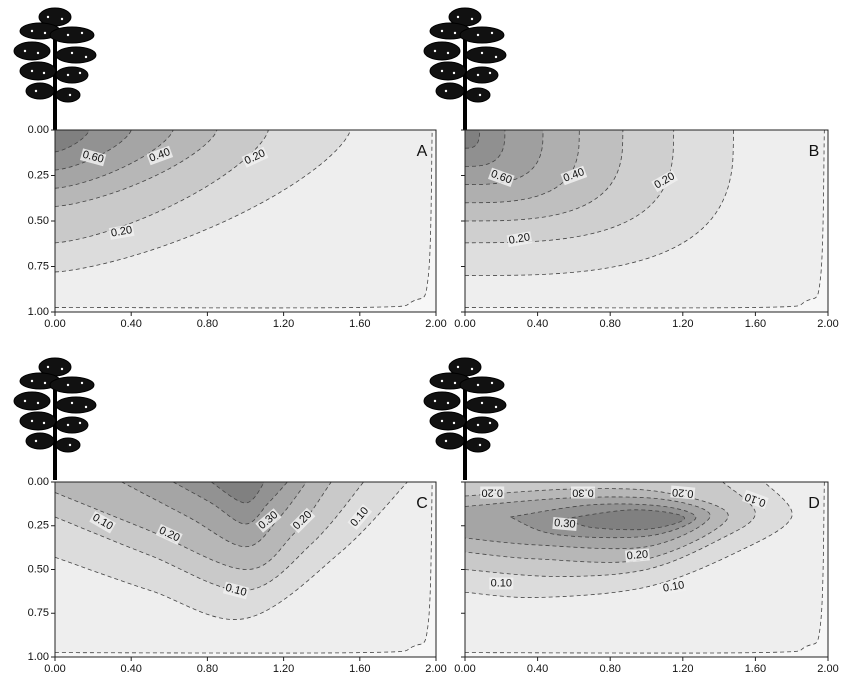  I want to click on contour-label: 0.60, so click(93, 157).